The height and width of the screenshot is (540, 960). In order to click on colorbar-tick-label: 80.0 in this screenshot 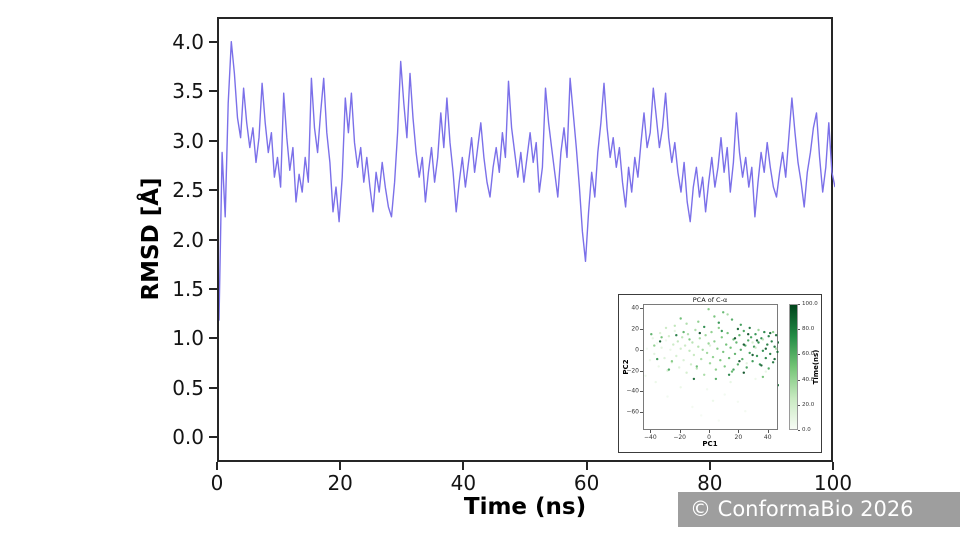, I will do `click(808, 329)`.